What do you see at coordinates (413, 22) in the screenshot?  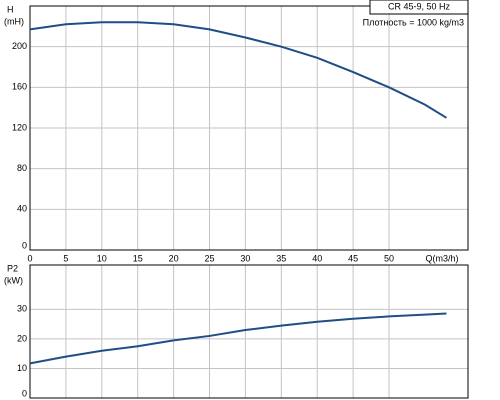 I see `chart-subtitle: Плотность = 1000 kg/m3` at bounding box center [413, 22].